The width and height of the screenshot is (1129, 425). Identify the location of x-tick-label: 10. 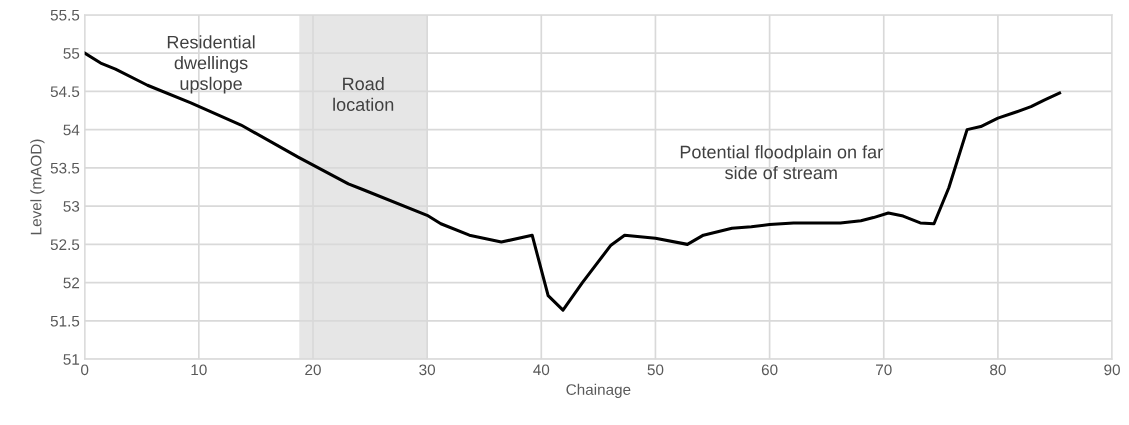
(199, 370).